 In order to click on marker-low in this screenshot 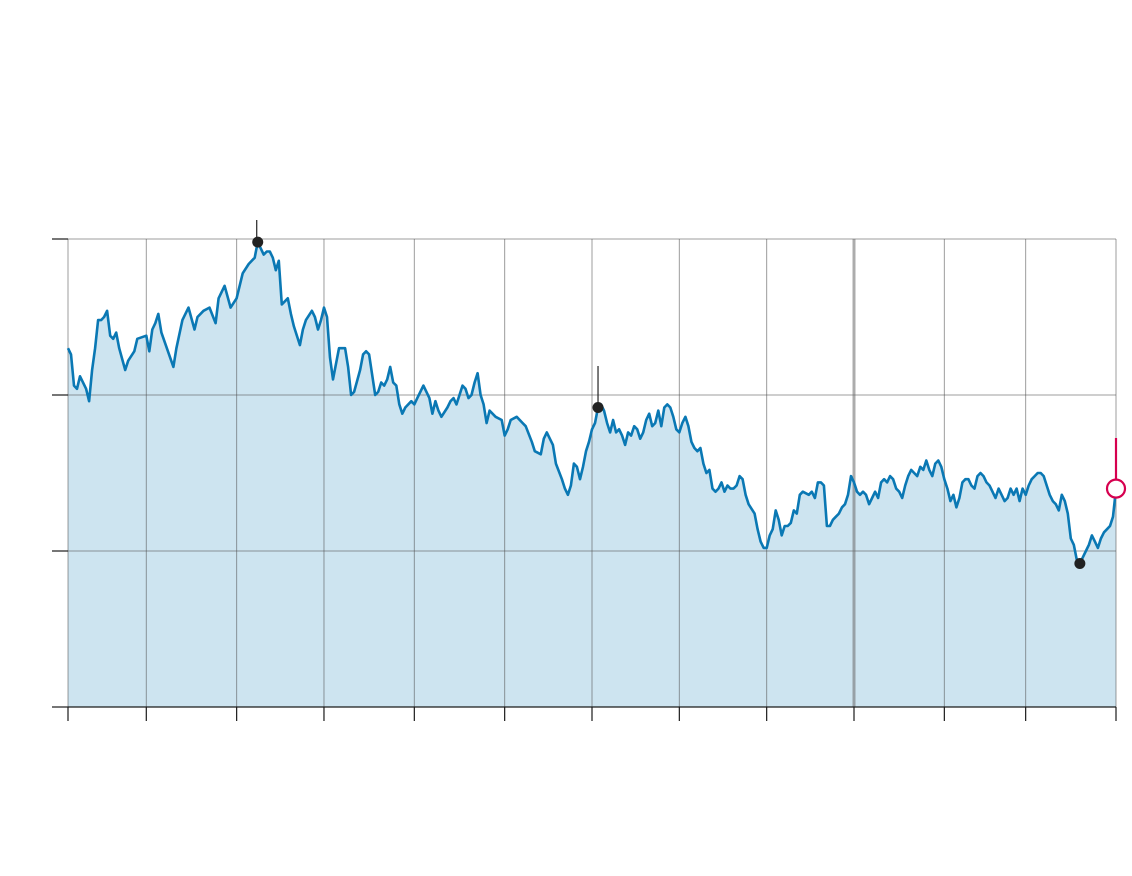, I will do `click(1080, 563)`.